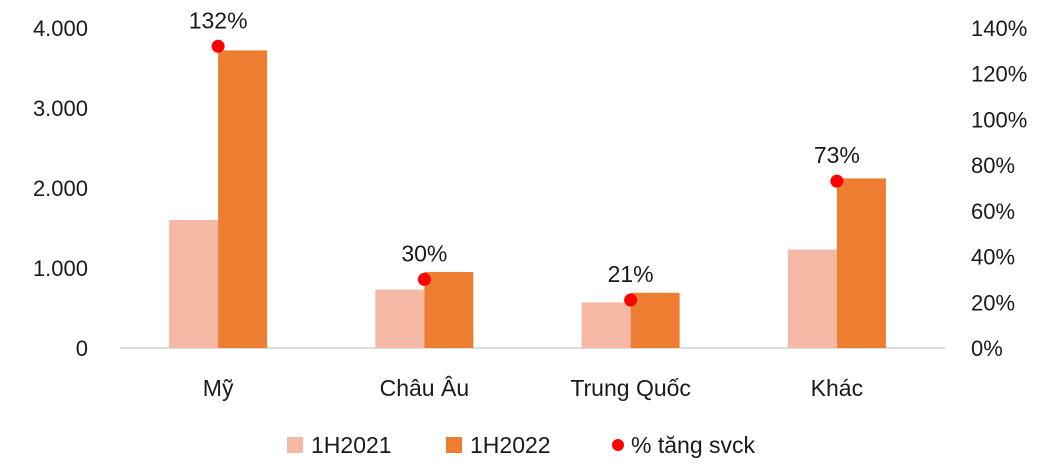 This screenshot has width=1051, height=464. I want to click on right-tick-label: 140%, so click(999, 28).